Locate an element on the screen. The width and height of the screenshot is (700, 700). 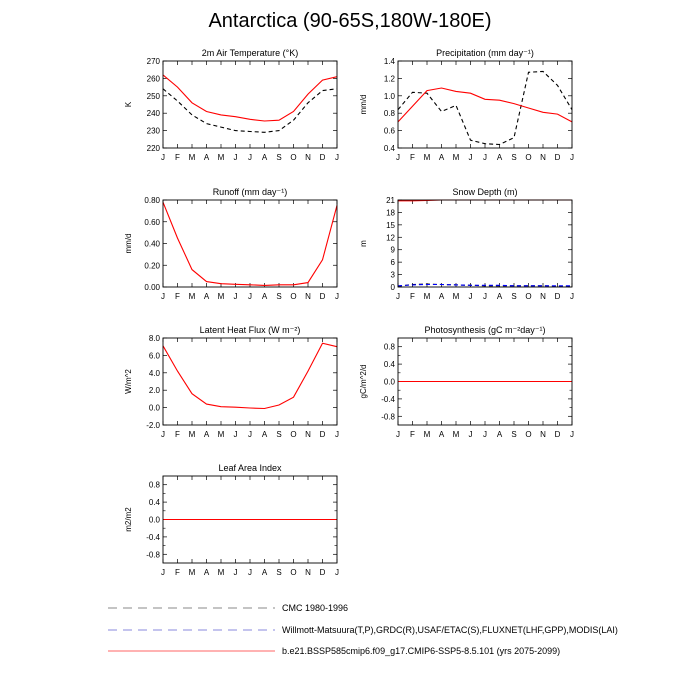
y-tick-label: 1.2 is located at coordinates (390, 78).